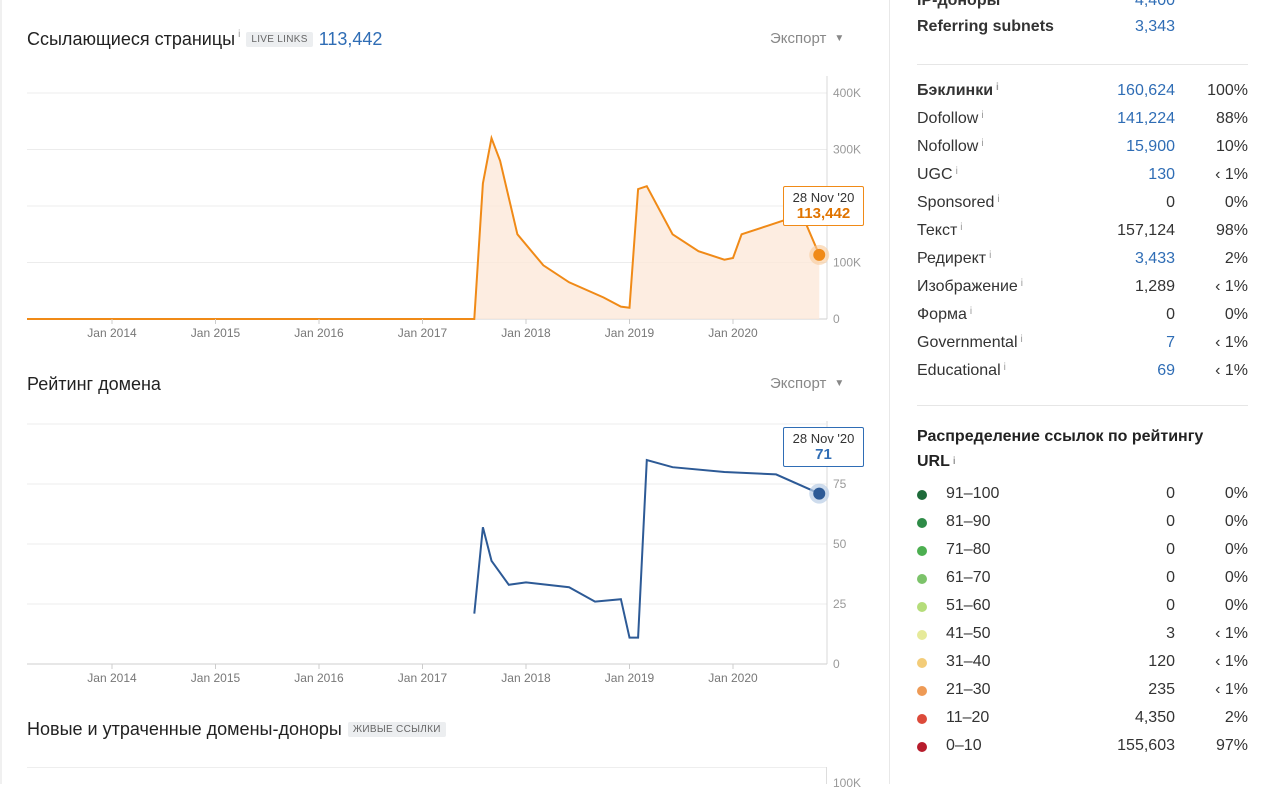 The image size is (1280, 790). I want to click on divider, so click(1082, 64).